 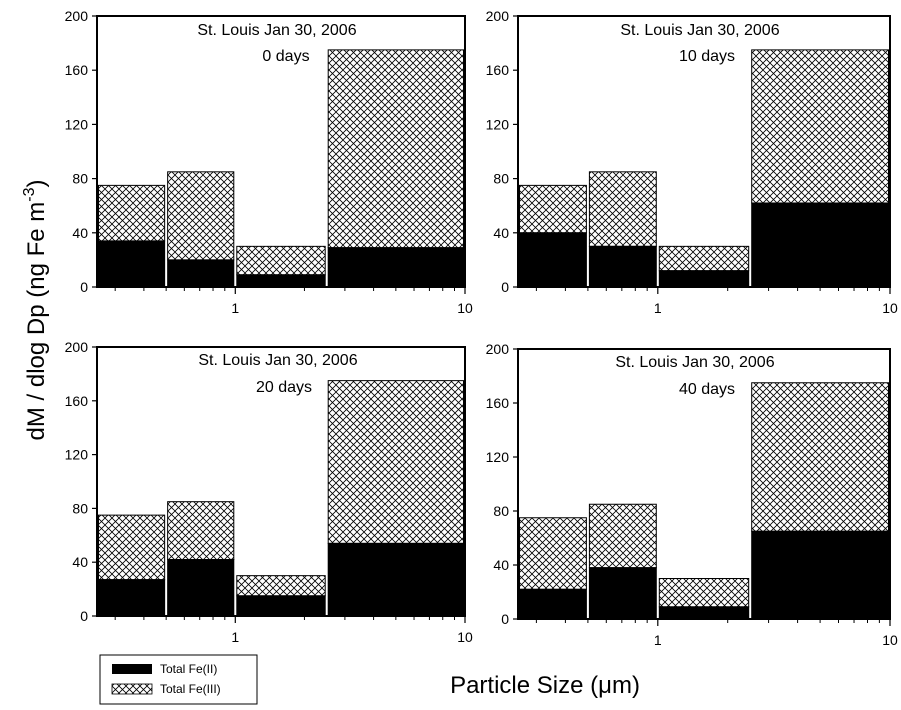 What do you see at coordinates (707, 389) in the screenshot?
I see `panel-4-annotation-days: 40 days` at bounding box center [707, 389].